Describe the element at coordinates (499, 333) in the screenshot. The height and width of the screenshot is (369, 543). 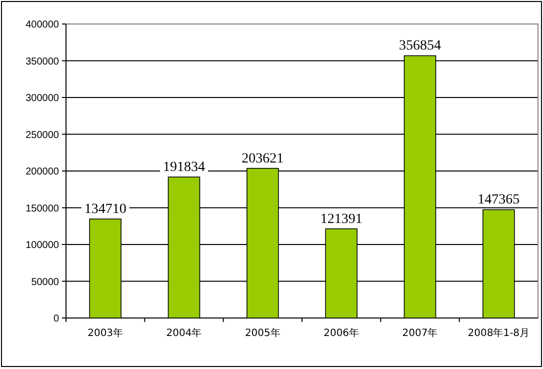
I see `x-tick-label: 2008年1-8月` at that location.